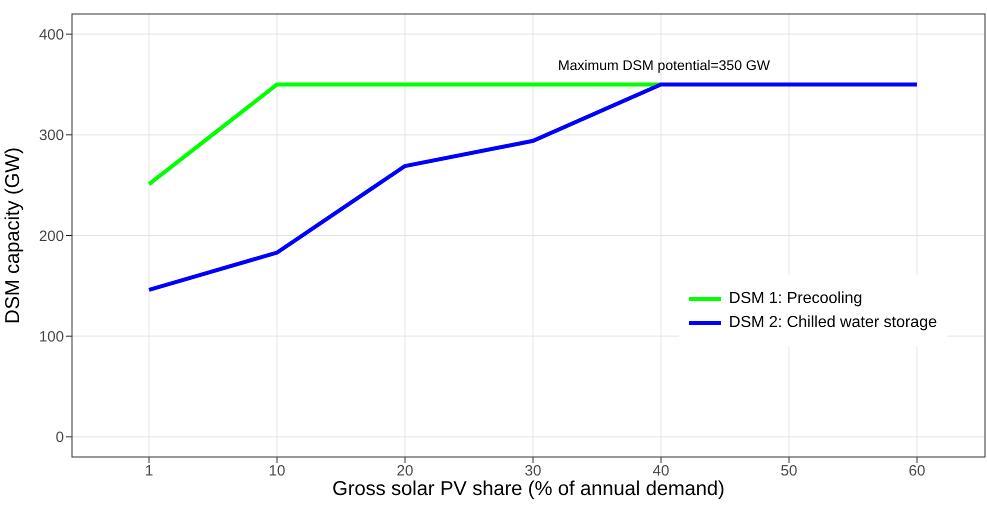  Describe the element at coordinates (51, 35) in the screenshot. I see `y-tick-label: 400` at that location.